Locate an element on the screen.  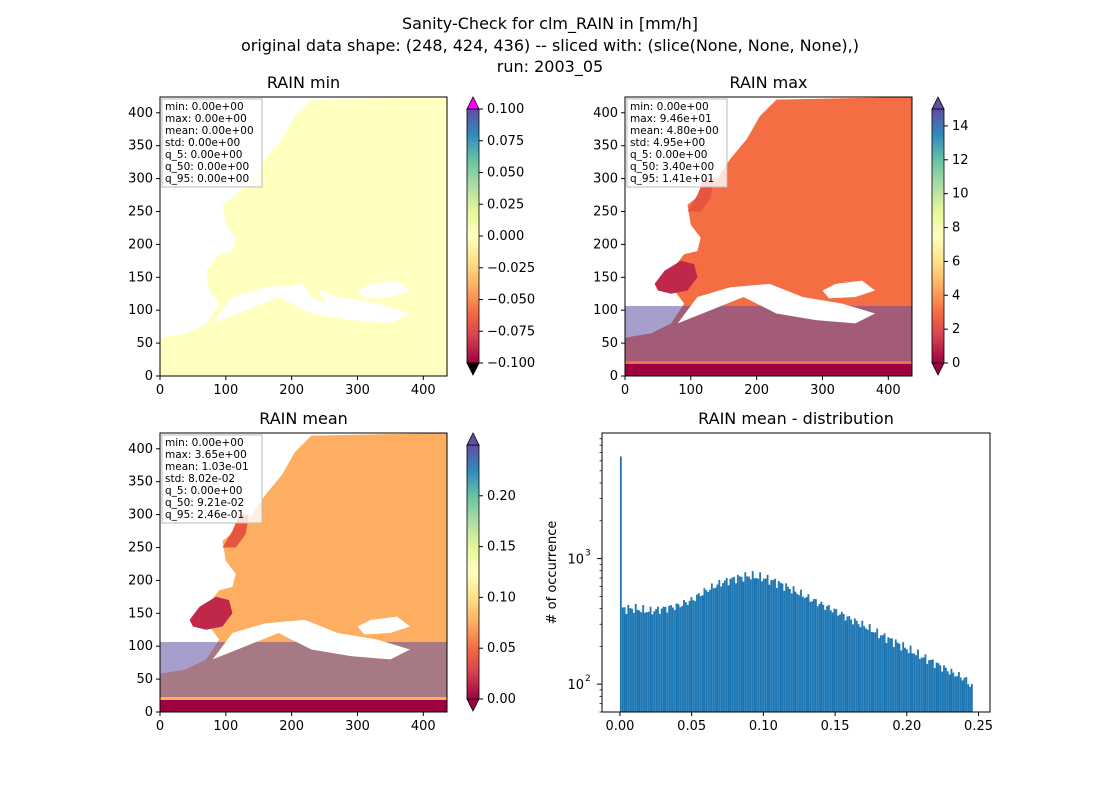
colorbar-tick-label: −0.025 is located at coordinates (511, 268).